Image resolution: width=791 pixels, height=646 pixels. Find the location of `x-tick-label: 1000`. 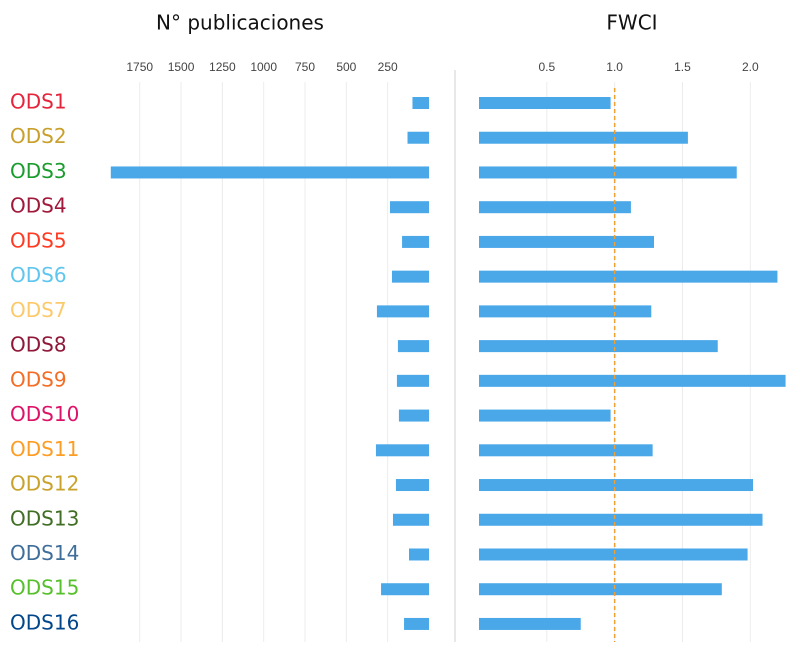

x-tick-label: 1000 is located at coordinates (263, 67).